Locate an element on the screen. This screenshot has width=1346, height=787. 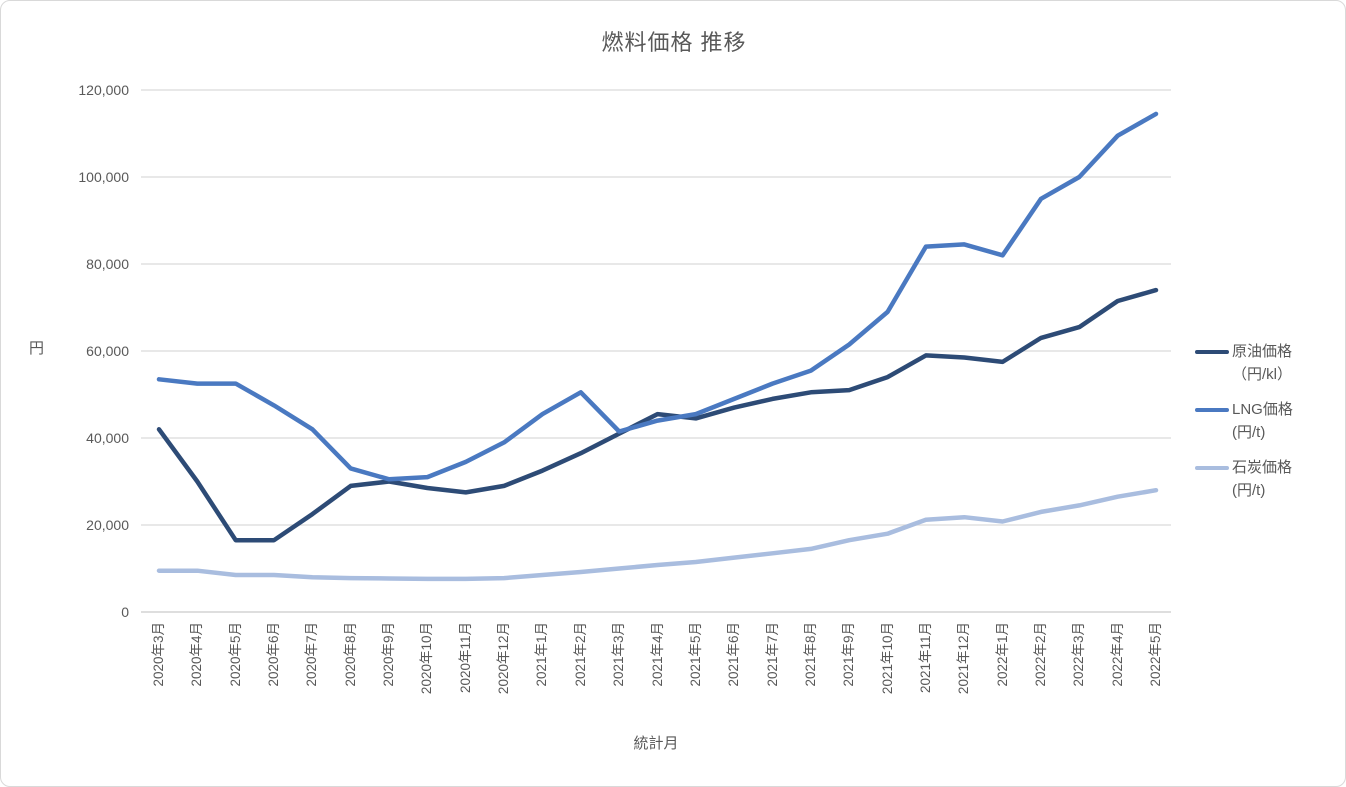
x-axis-tick-label: 2020年9月 is located at coordinates (389, 654).